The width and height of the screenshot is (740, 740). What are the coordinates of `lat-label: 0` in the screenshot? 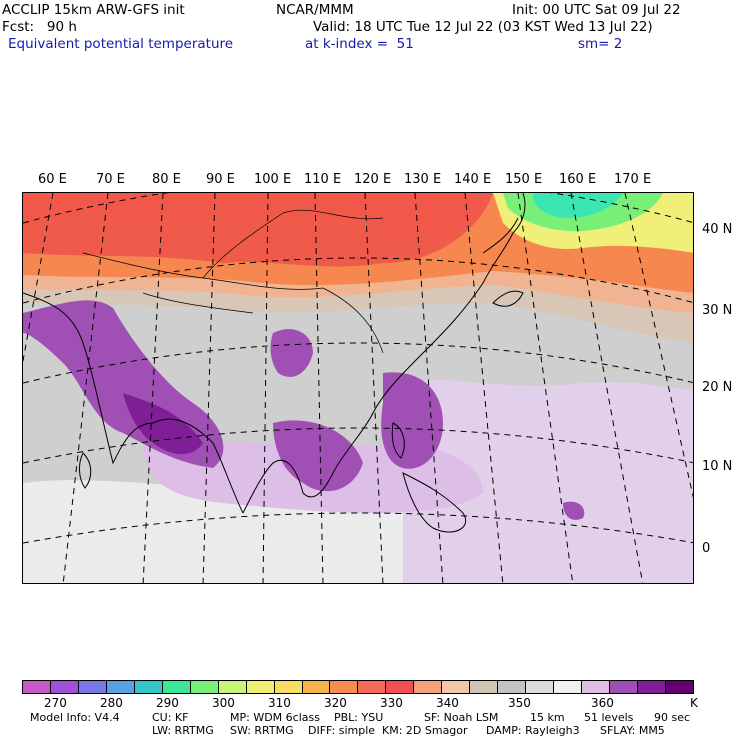 It's located at (706, 548).